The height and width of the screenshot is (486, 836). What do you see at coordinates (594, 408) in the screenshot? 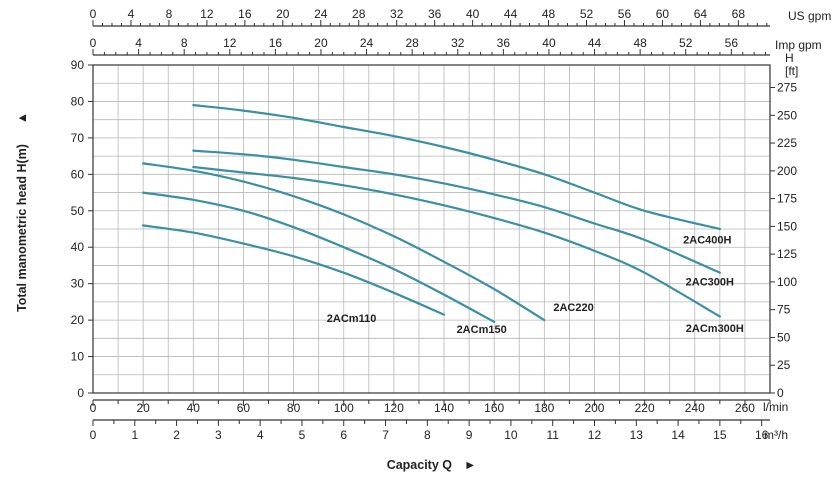
I see `lmin-tick-label: 200` at bounding box center [594, 408].